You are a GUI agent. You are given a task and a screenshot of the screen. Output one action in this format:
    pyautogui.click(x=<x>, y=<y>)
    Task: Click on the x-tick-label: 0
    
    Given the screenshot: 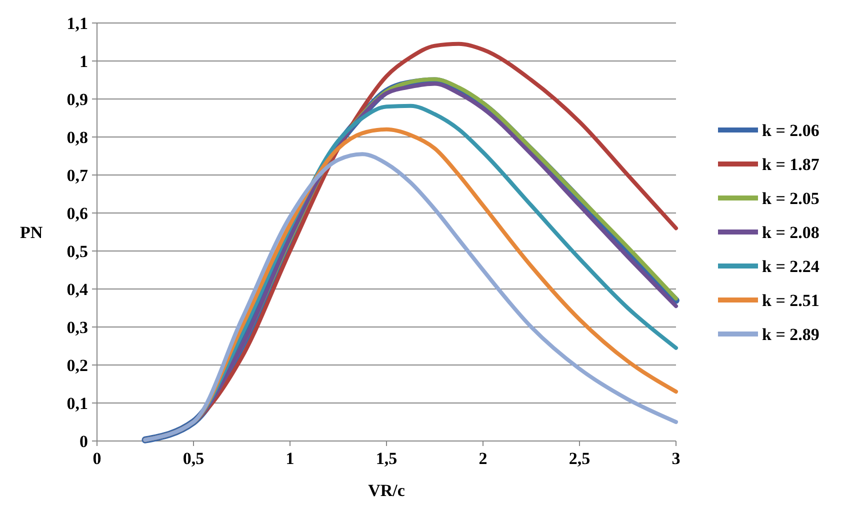 What is the action you would take?
    pyautogui.click(x=97, y=458)
    